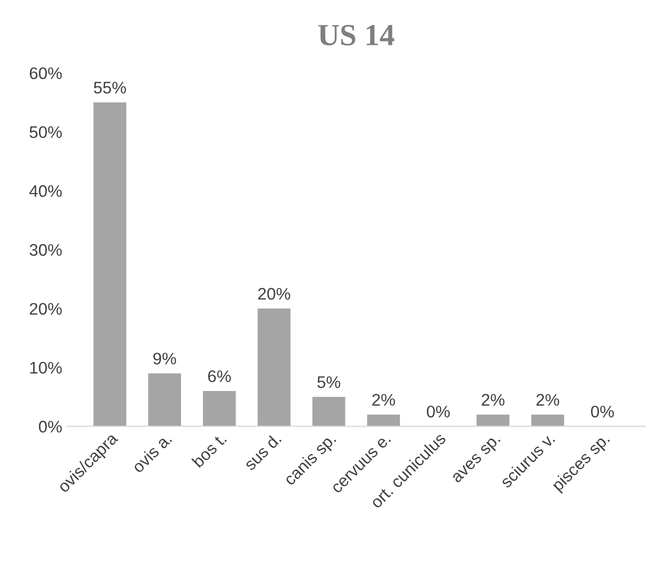  Describe the element at coordinates (356, 35) in the screenshot. I see `chart-title: US 14` at that location.